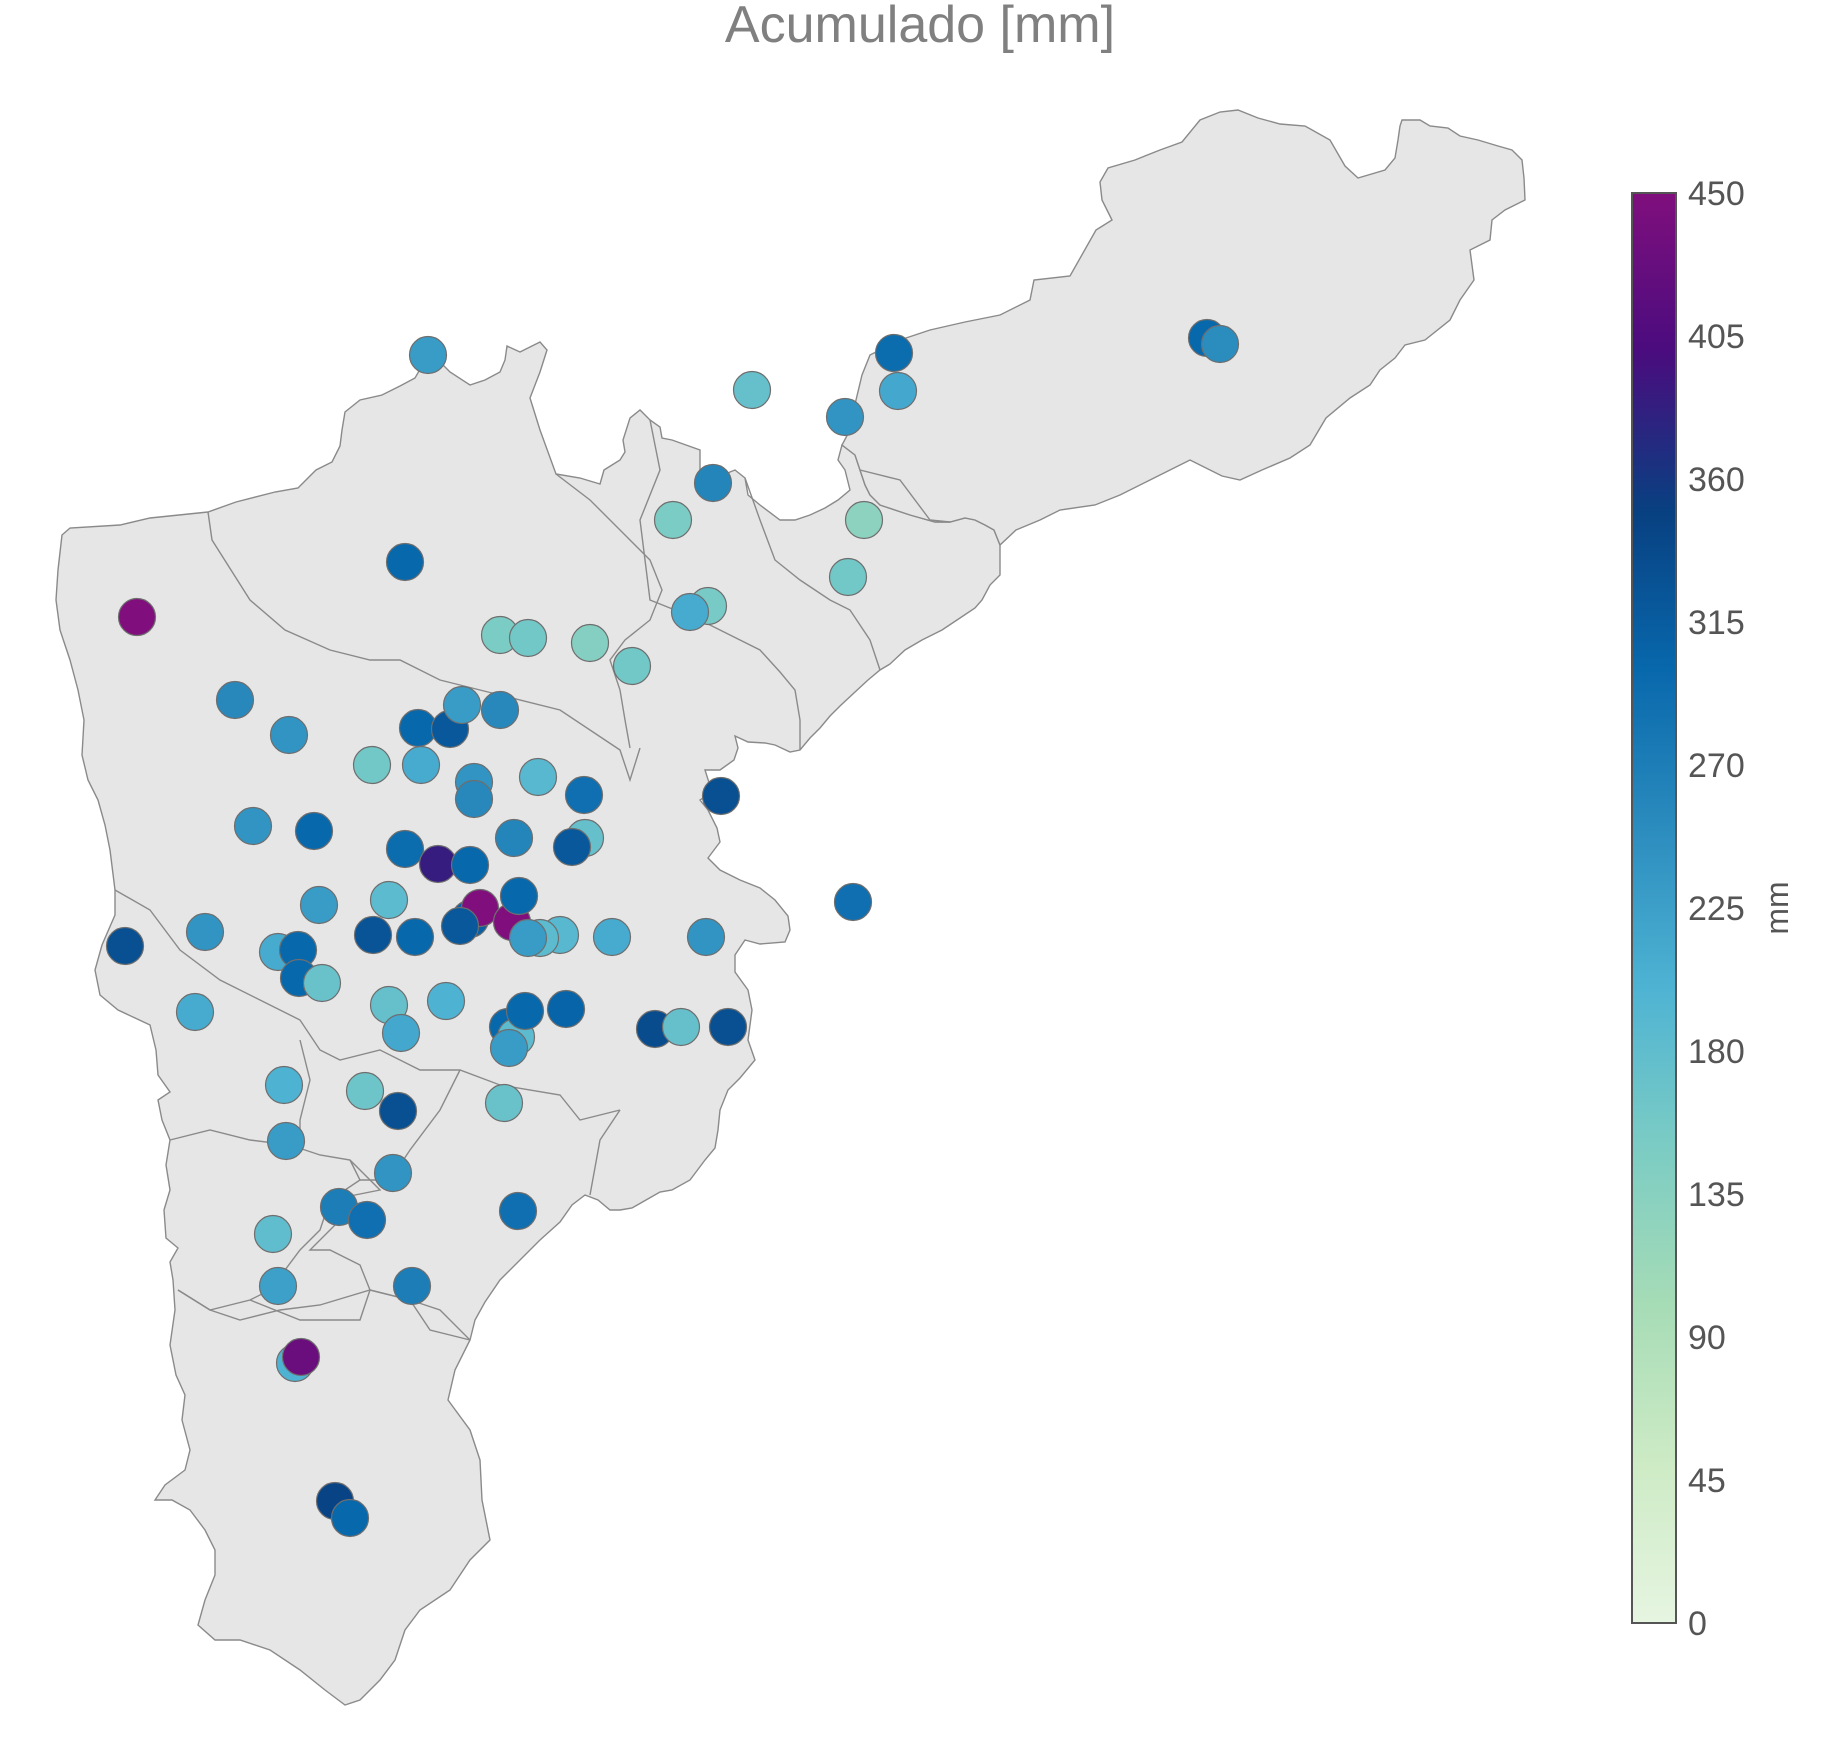 This screenshot has height=1751, width=1831. I want to click on colorbar-bar, so click(1654, 908).